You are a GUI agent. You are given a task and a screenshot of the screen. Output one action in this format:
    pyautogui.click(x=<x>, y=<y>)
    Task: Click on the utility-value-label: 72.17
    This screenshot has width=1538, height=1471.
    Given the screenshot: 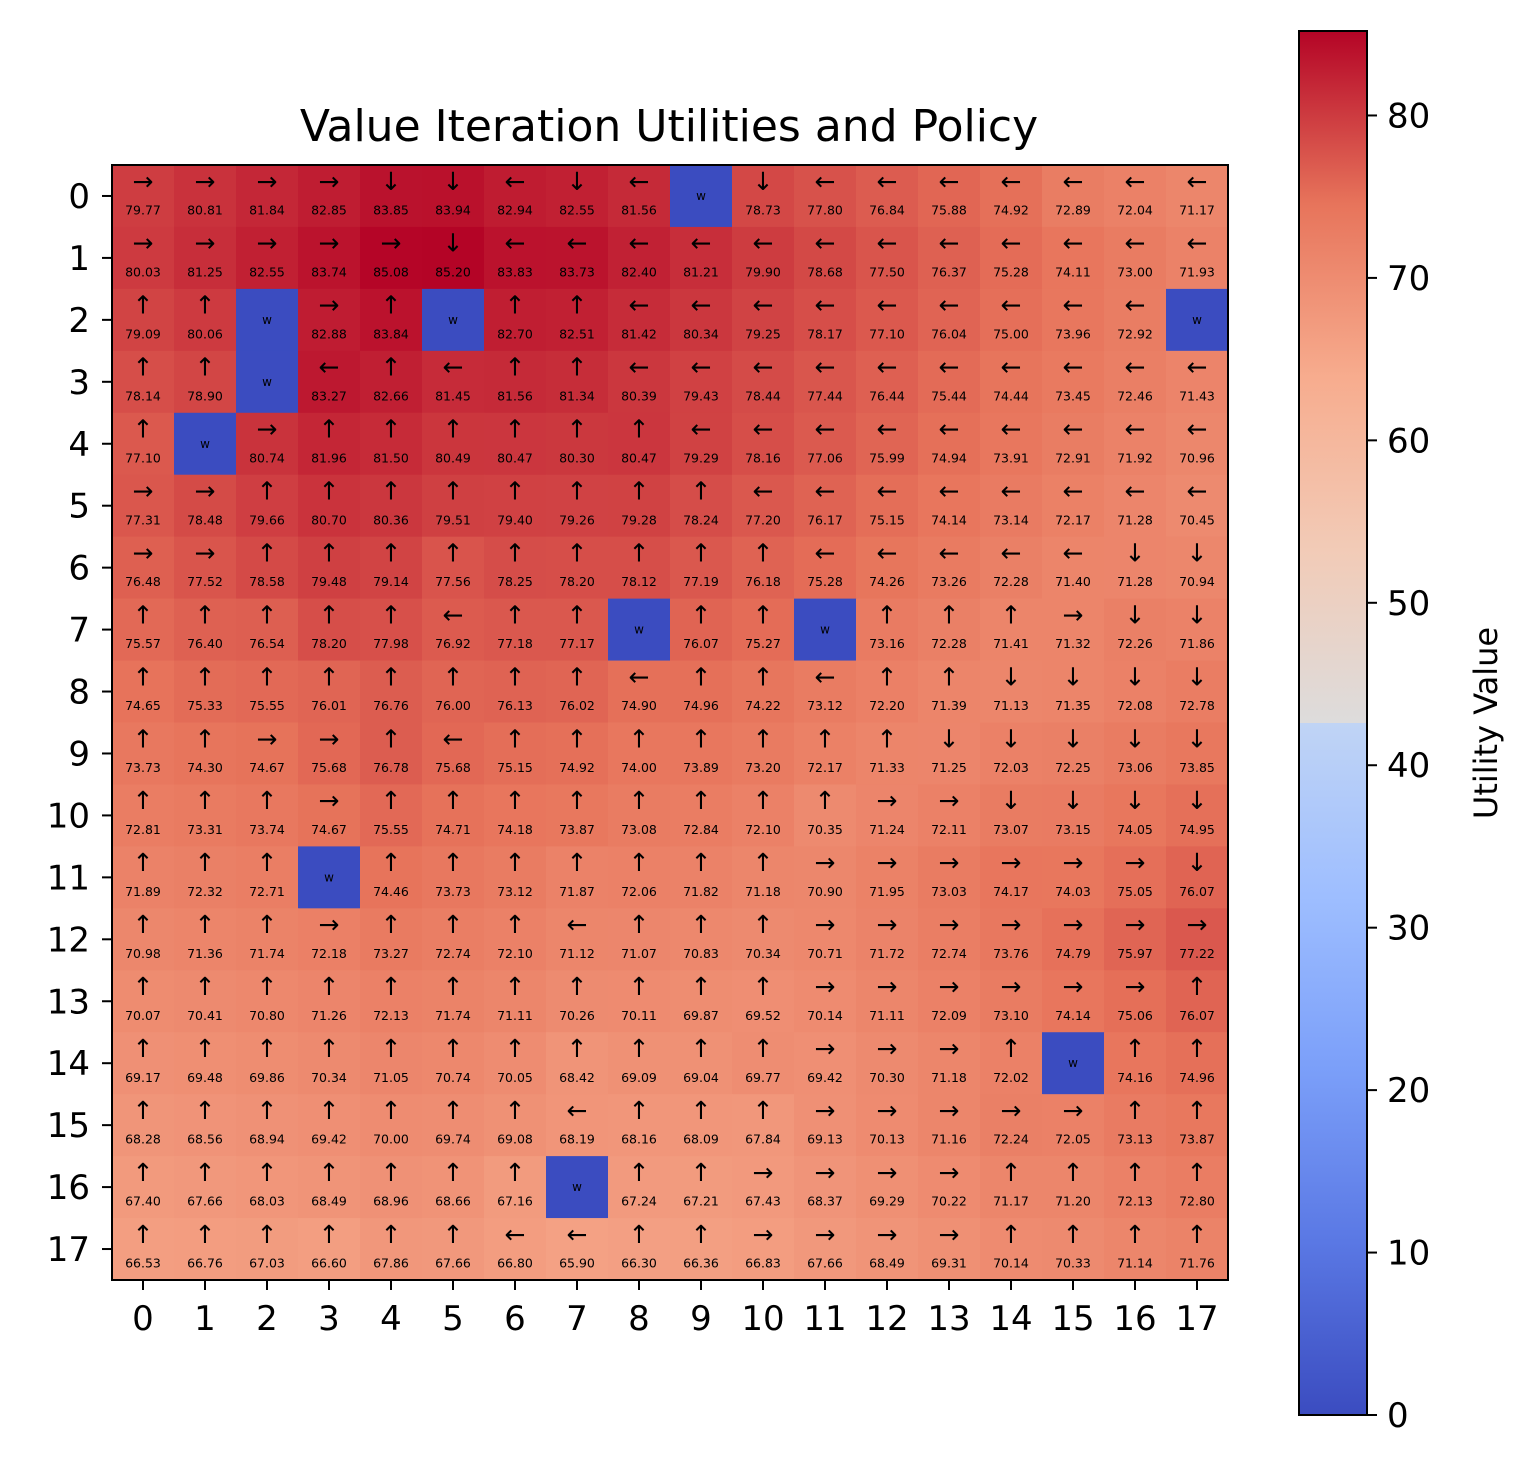 What is the action you would take?
    pyautogui.click(x=825, y=767)
    